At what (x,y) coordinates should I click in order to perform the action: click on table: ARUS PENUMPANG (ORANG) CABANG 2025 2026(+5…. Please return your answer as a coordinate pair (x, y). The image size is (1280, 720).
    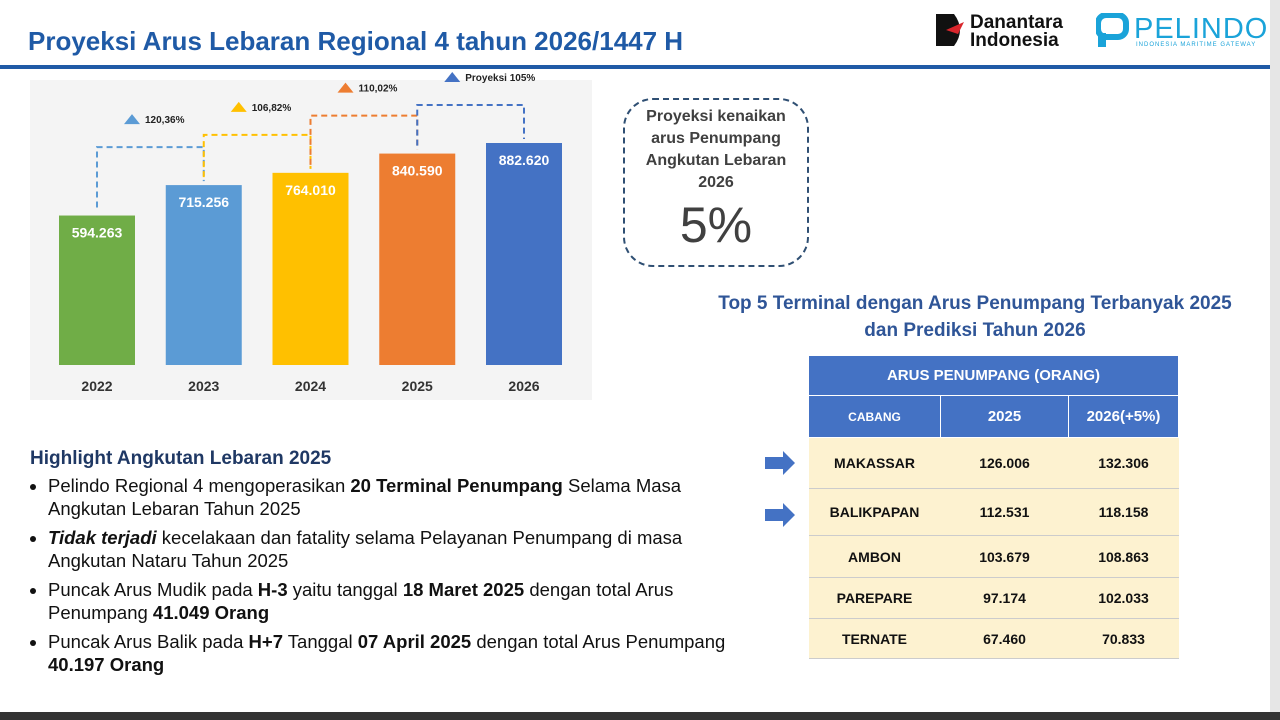
    Looking at the image, I should click on (993, 507).